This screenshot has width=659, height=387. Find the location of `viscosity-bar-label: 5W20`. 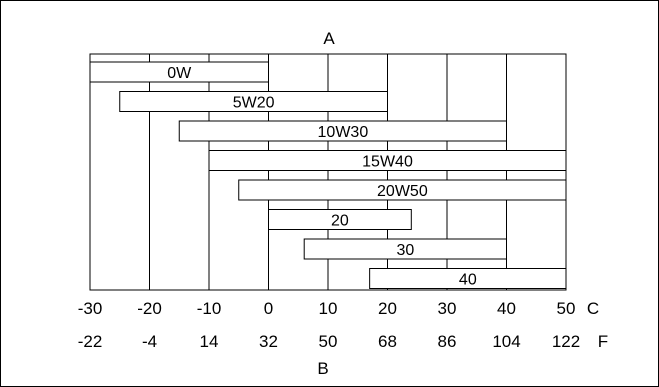

viscosity-bar-label: 5W20 is located at coordinates (254, 103).